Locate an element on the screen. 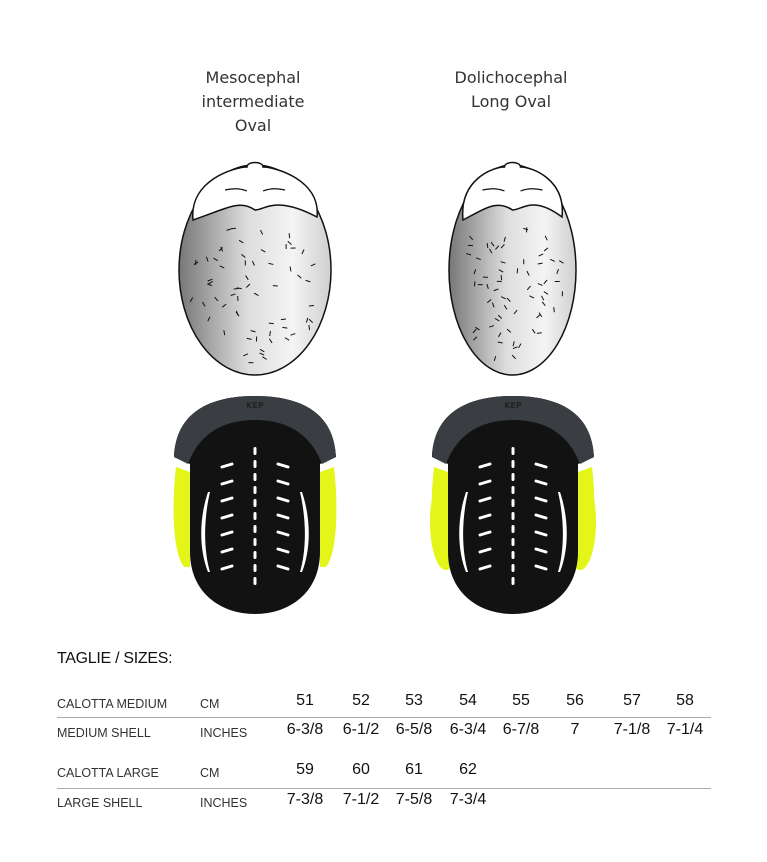 Image resolution: width=767 pixels, height=862 pixels. face-top is located at coordinates (255, 191).